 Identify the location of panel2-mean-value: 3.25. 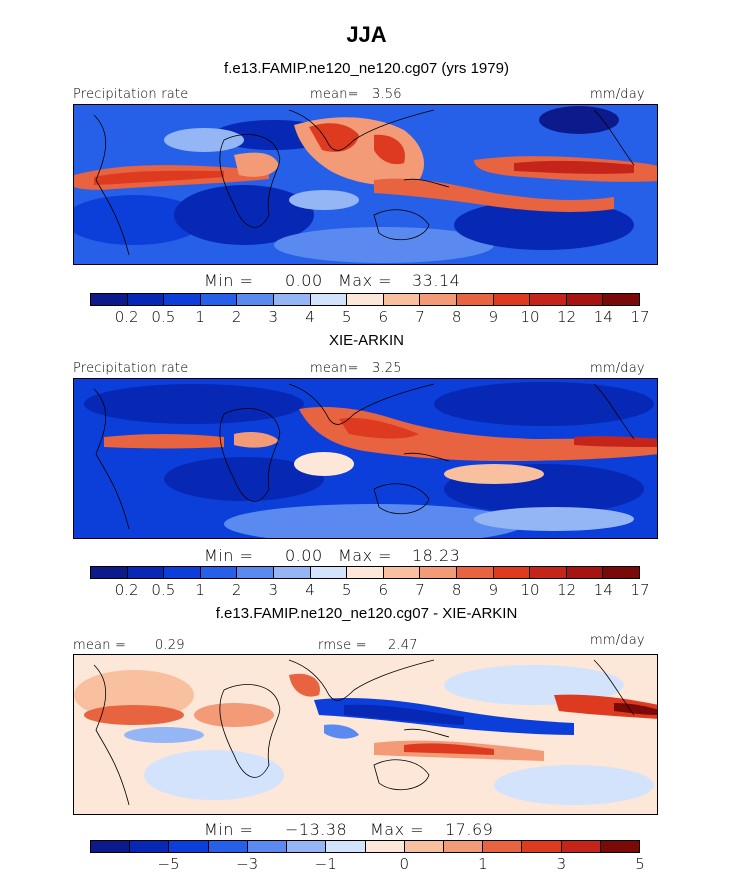
(387, 368).